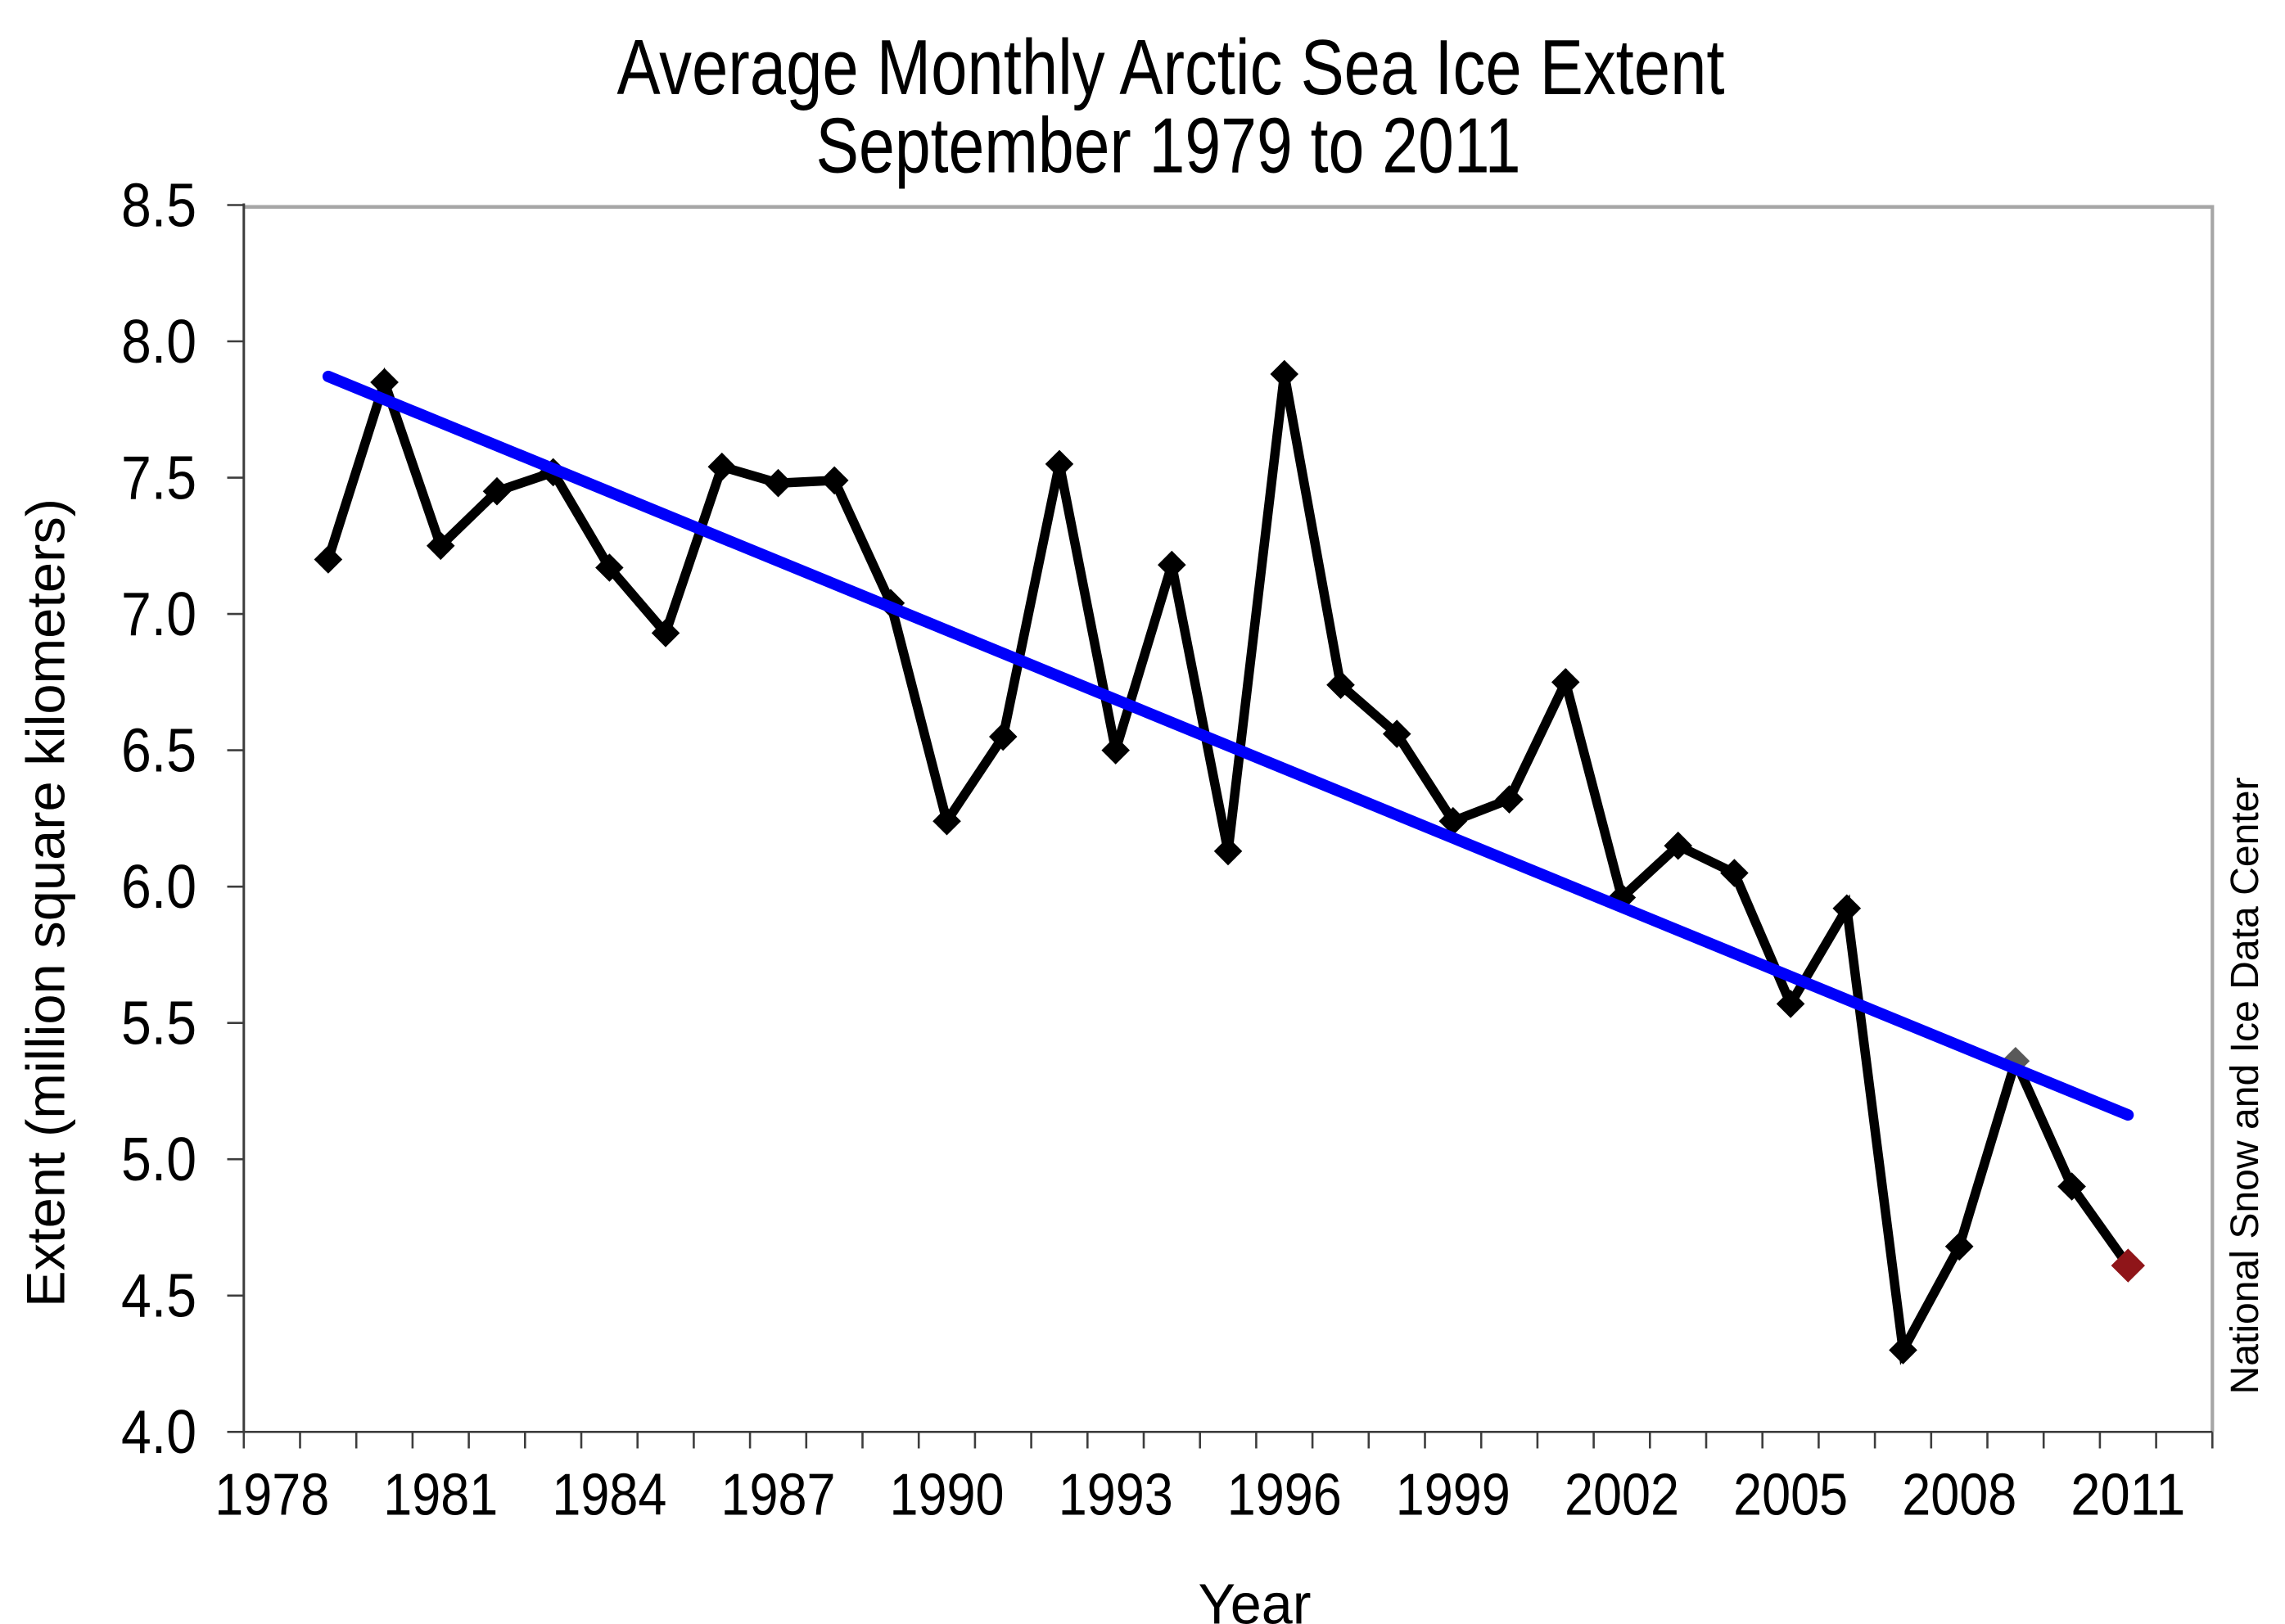 Image resolution: width=2285 pixels, height=1624 pixels. What do you see at coordinates (1255, 1598) in the screenshot?
I see `svg-text: Year` at bounding box center [1255, 1598].